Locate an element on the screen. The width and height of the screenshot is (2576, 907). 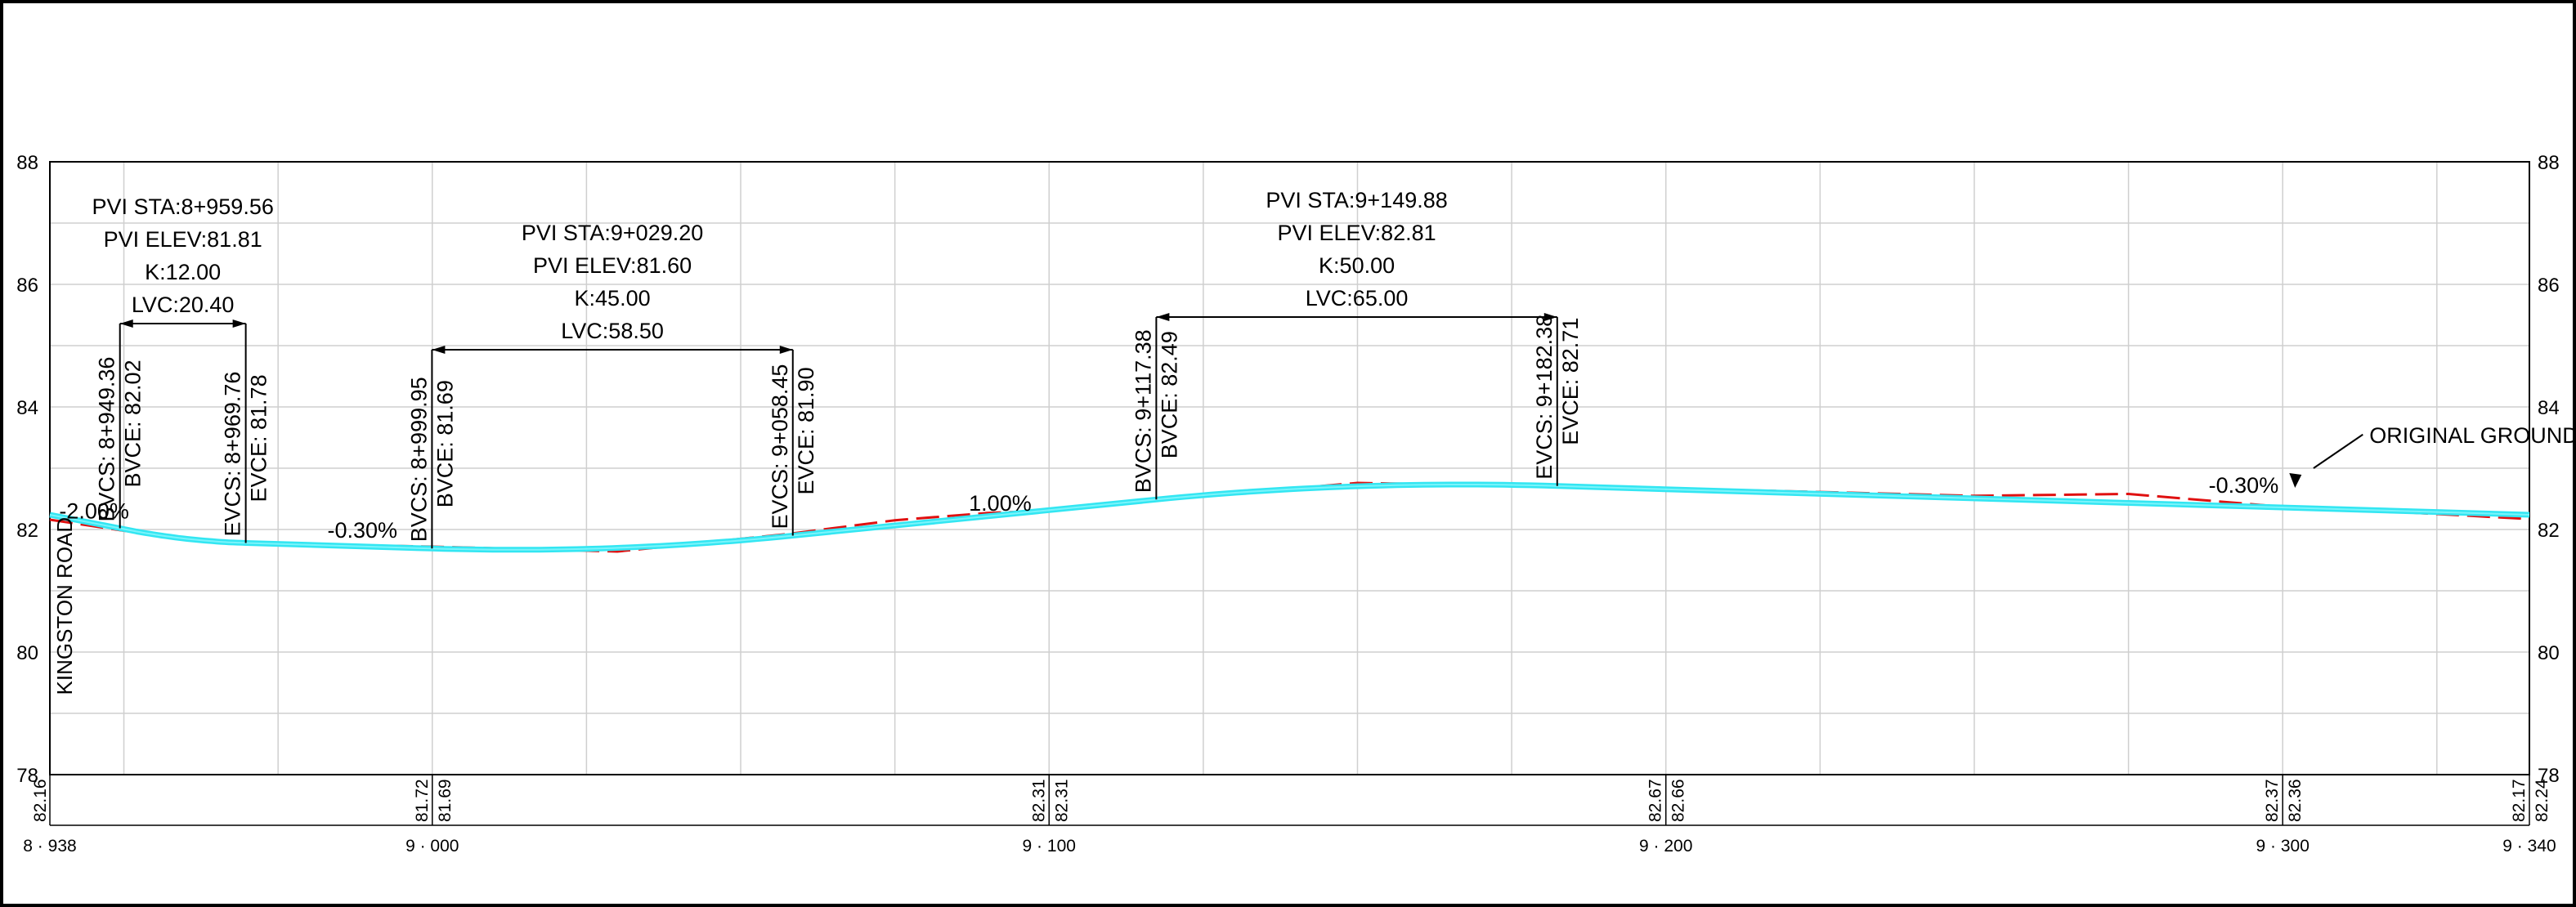
y-tick-label-left: 88 is located at coordinates (27, 163).